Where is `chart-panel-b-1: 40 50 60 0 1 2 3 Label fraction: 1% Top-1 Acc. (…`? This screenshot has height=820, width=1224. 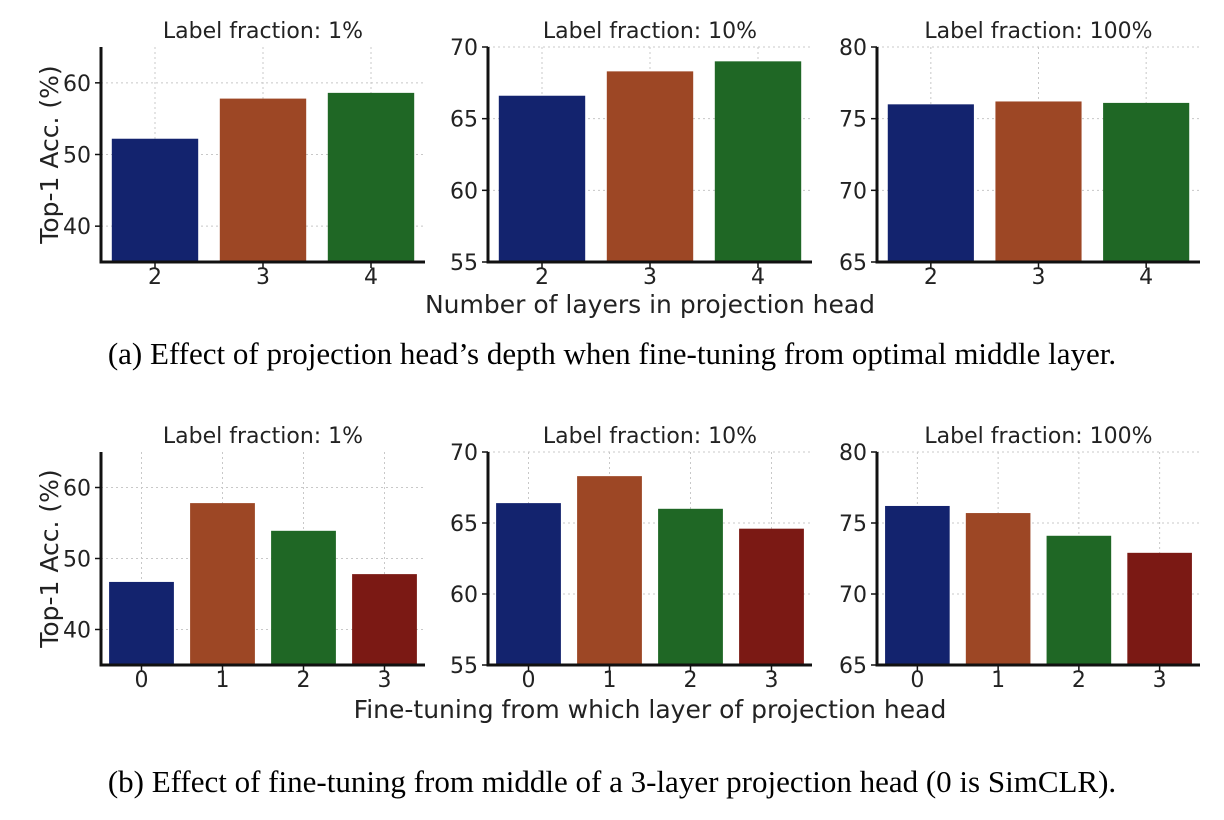
chart-panel-b-1: 40 50 60 0 1 2 3 Label fraction: 1% Top-1 Acc. (… is located at coordinates (230, 558).